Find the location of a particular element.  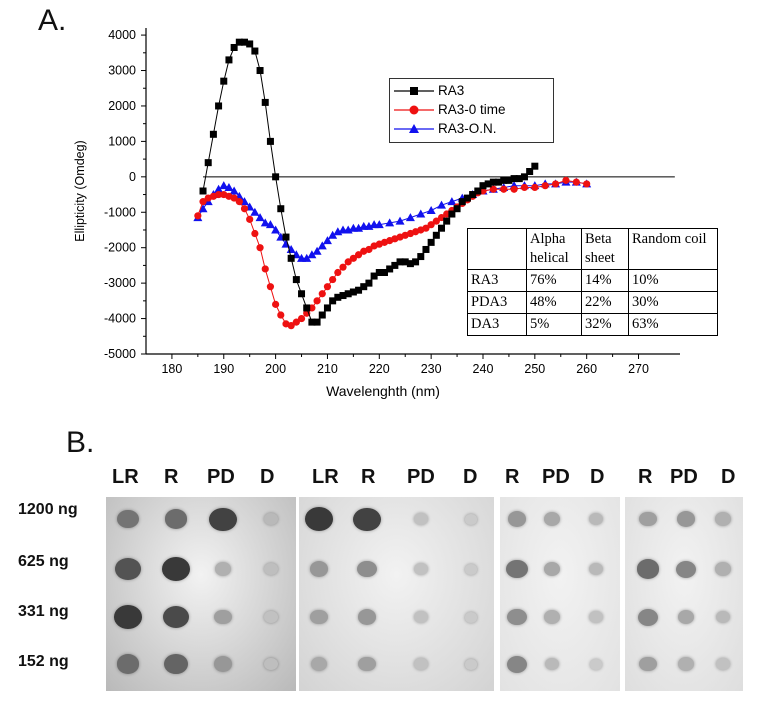

table-cell: 63% is located at coordinates (673, 324).